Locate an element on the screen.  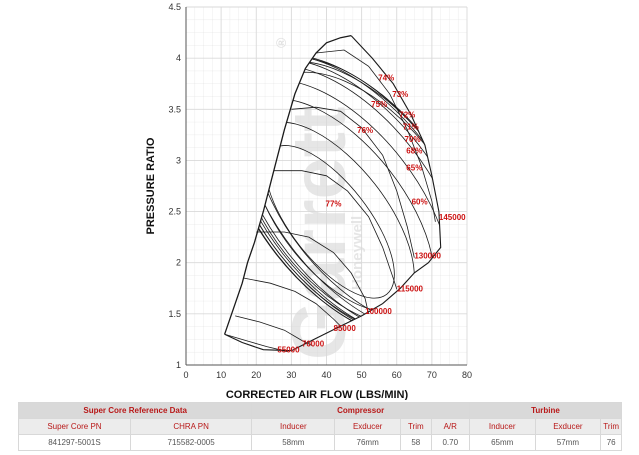
group-turbine: Turbine is located at coordinates (545, 410).